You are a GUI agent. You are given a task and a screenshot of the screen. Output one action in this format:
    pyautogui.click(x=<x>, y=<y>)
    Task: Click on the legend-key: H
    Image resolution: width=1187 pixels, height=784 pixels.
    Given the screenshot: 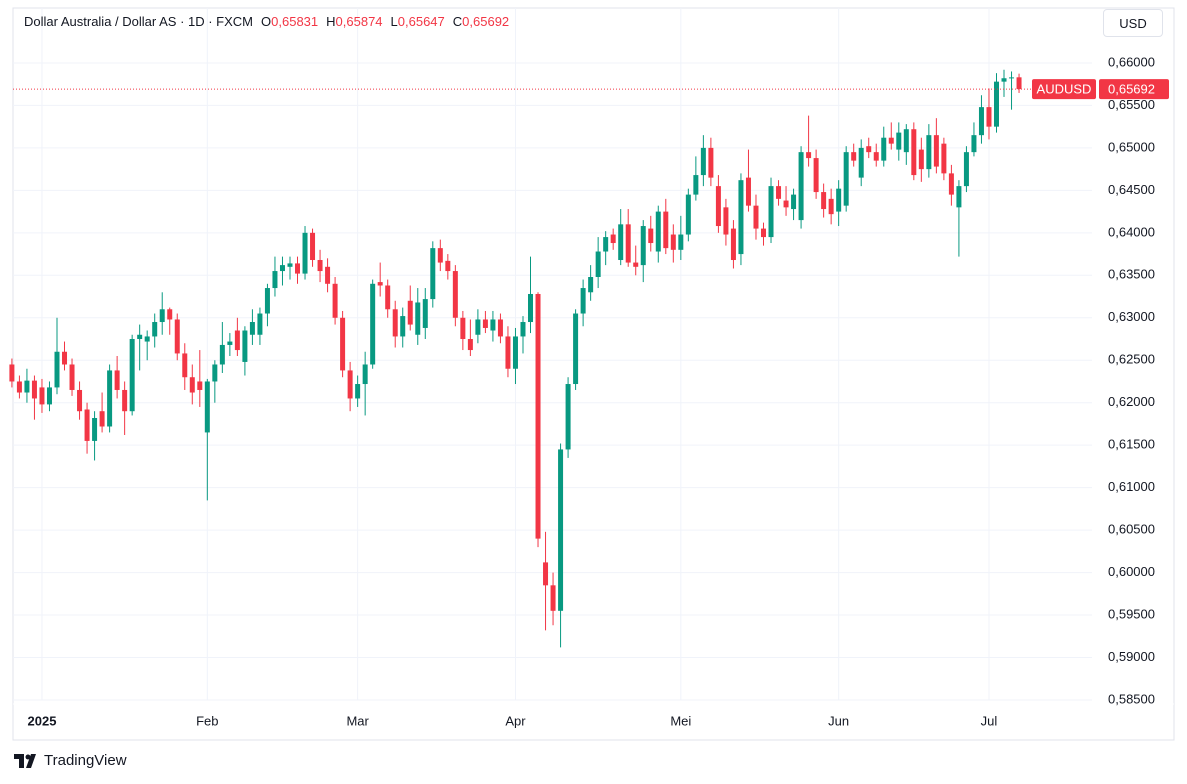 What is the action you would take?
    pyautogui.click(x=331, y=21)
    